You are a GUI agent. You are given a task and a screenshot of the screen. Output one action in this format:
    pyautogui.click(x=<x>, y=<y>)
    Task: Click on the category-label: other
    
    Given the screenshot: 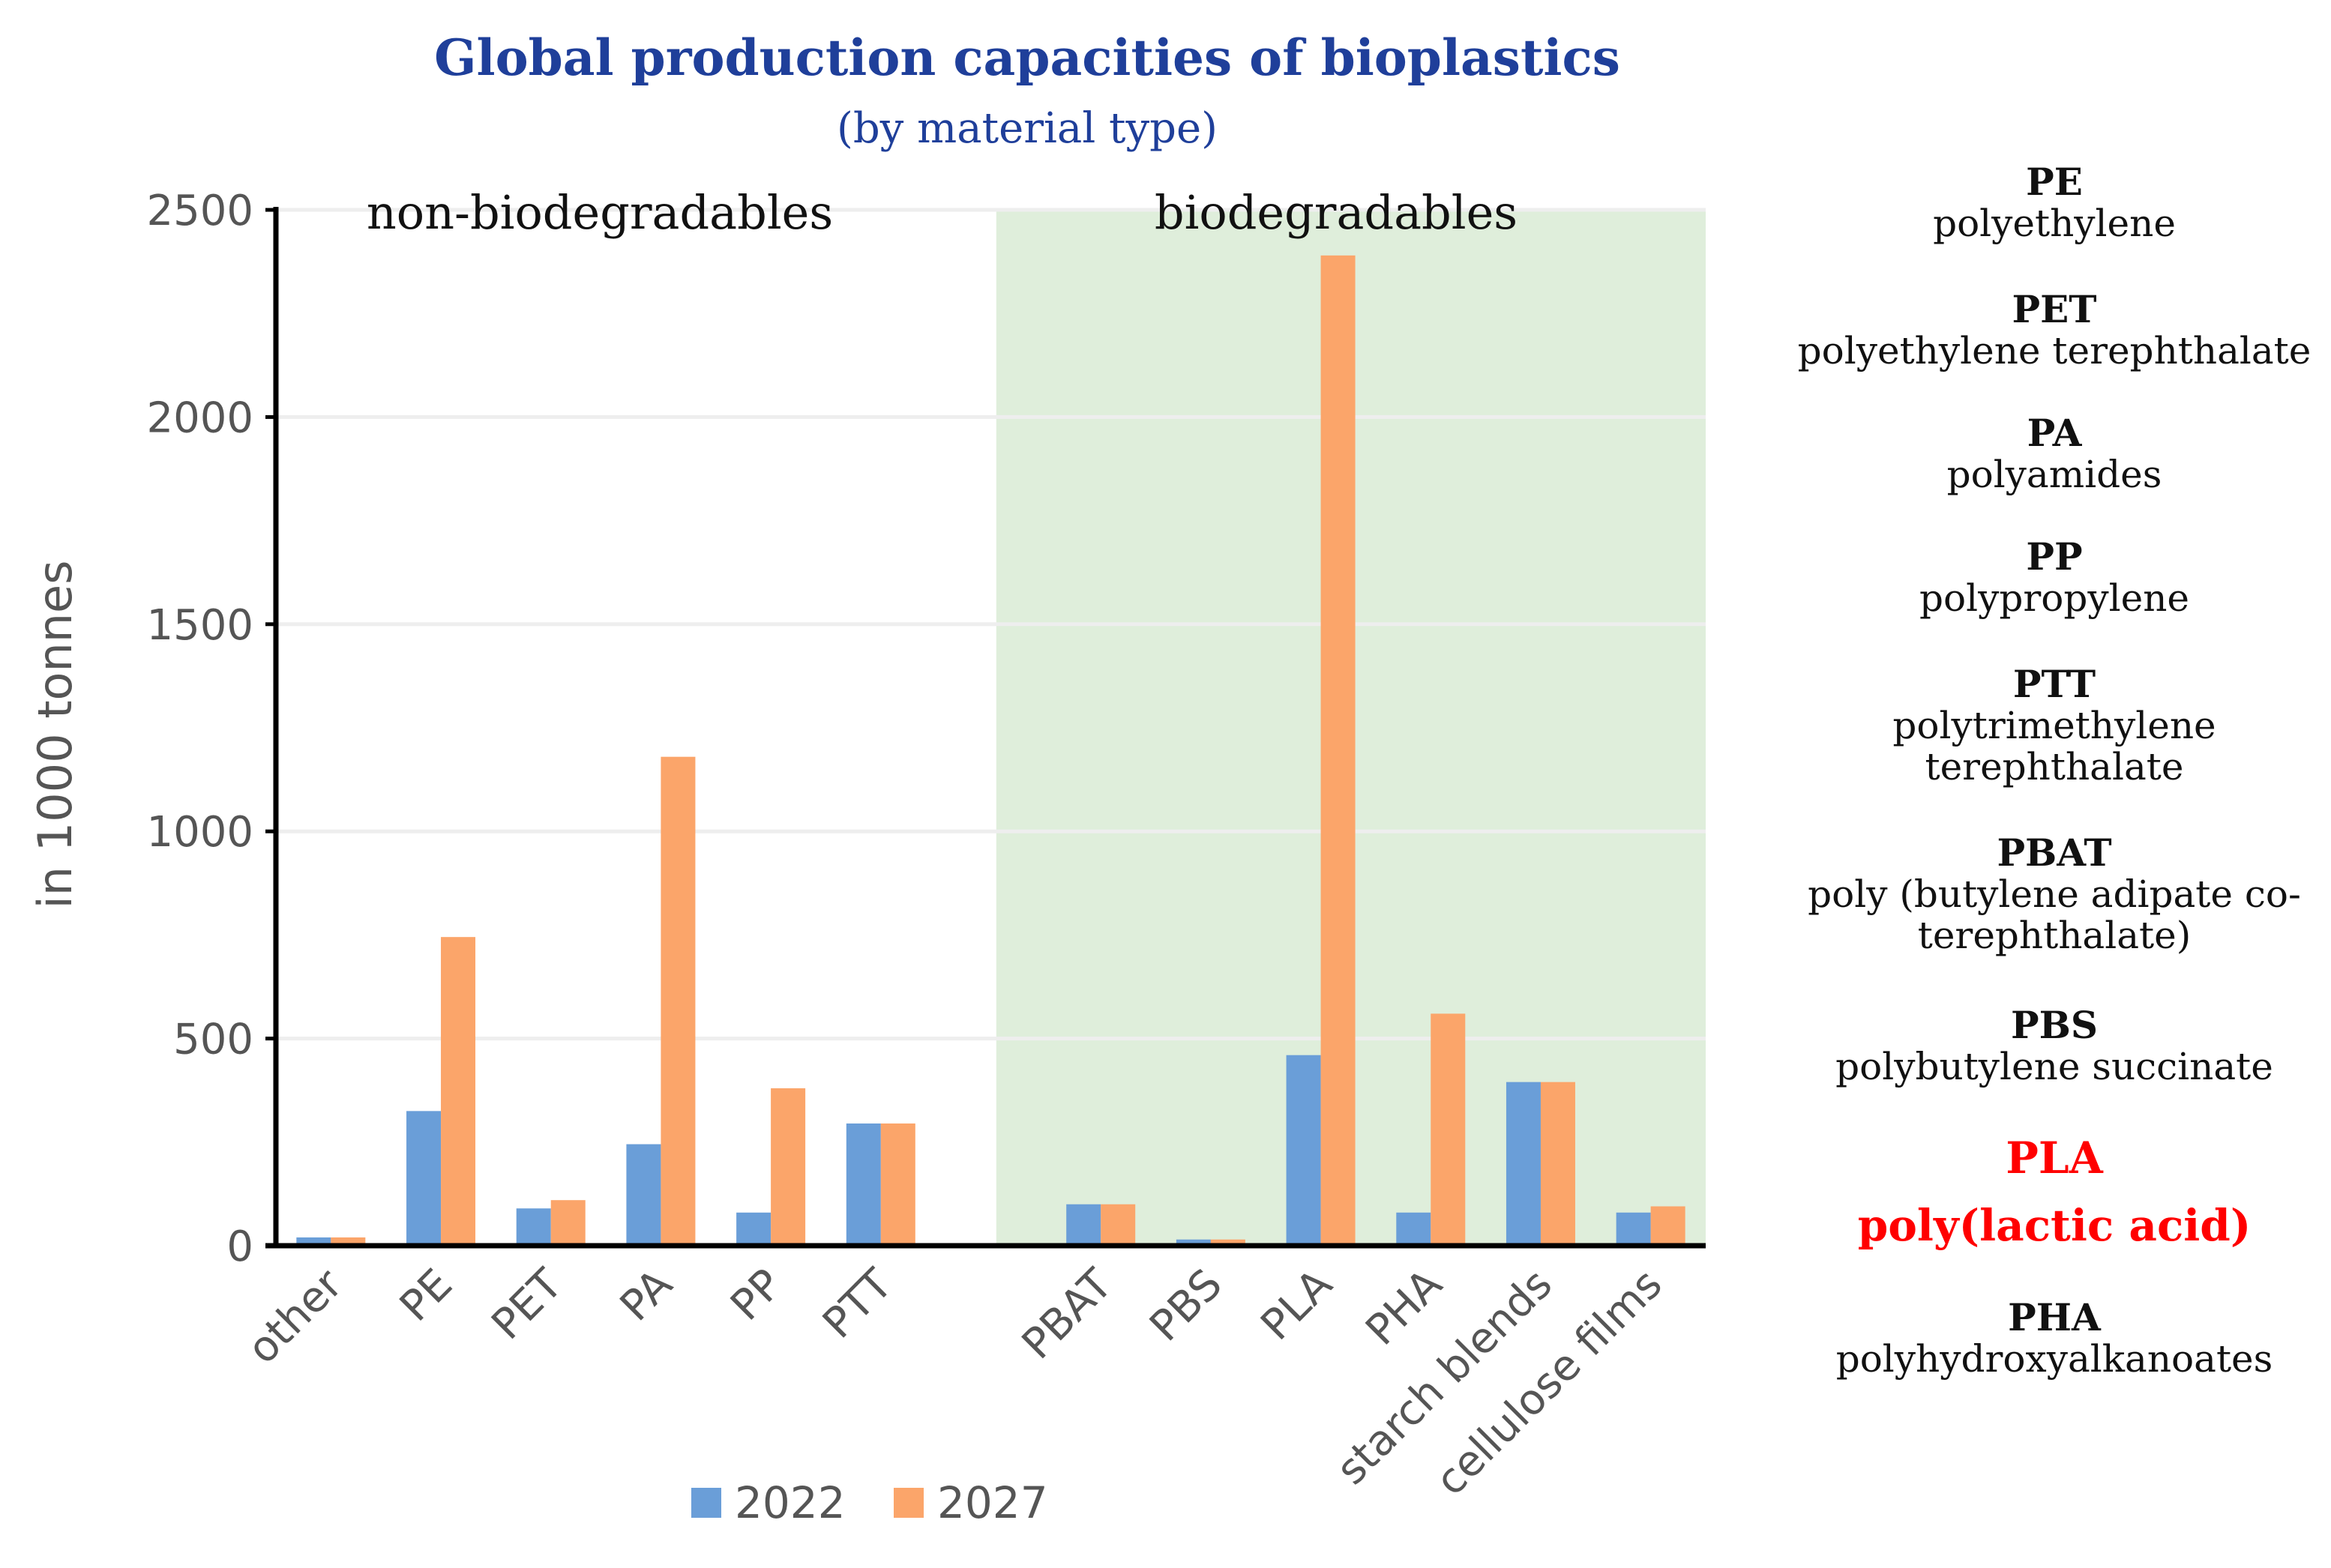 What is the action you would take?
    pyautogui.click(x=295, y=1316)
    